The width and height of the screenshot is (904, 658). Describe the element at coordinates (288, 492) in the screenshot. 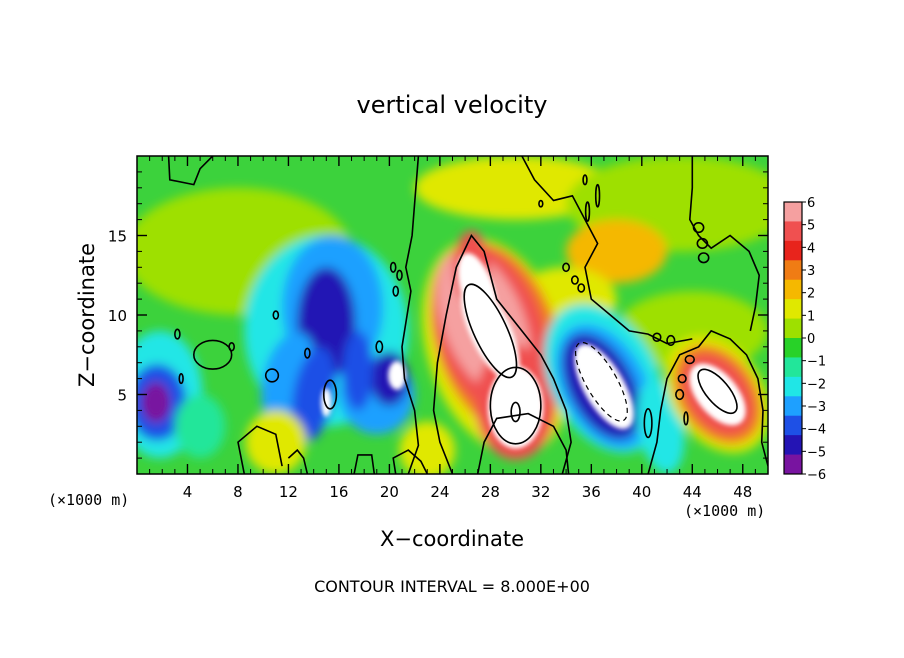

I see `x-tick-label: 12` at that location.